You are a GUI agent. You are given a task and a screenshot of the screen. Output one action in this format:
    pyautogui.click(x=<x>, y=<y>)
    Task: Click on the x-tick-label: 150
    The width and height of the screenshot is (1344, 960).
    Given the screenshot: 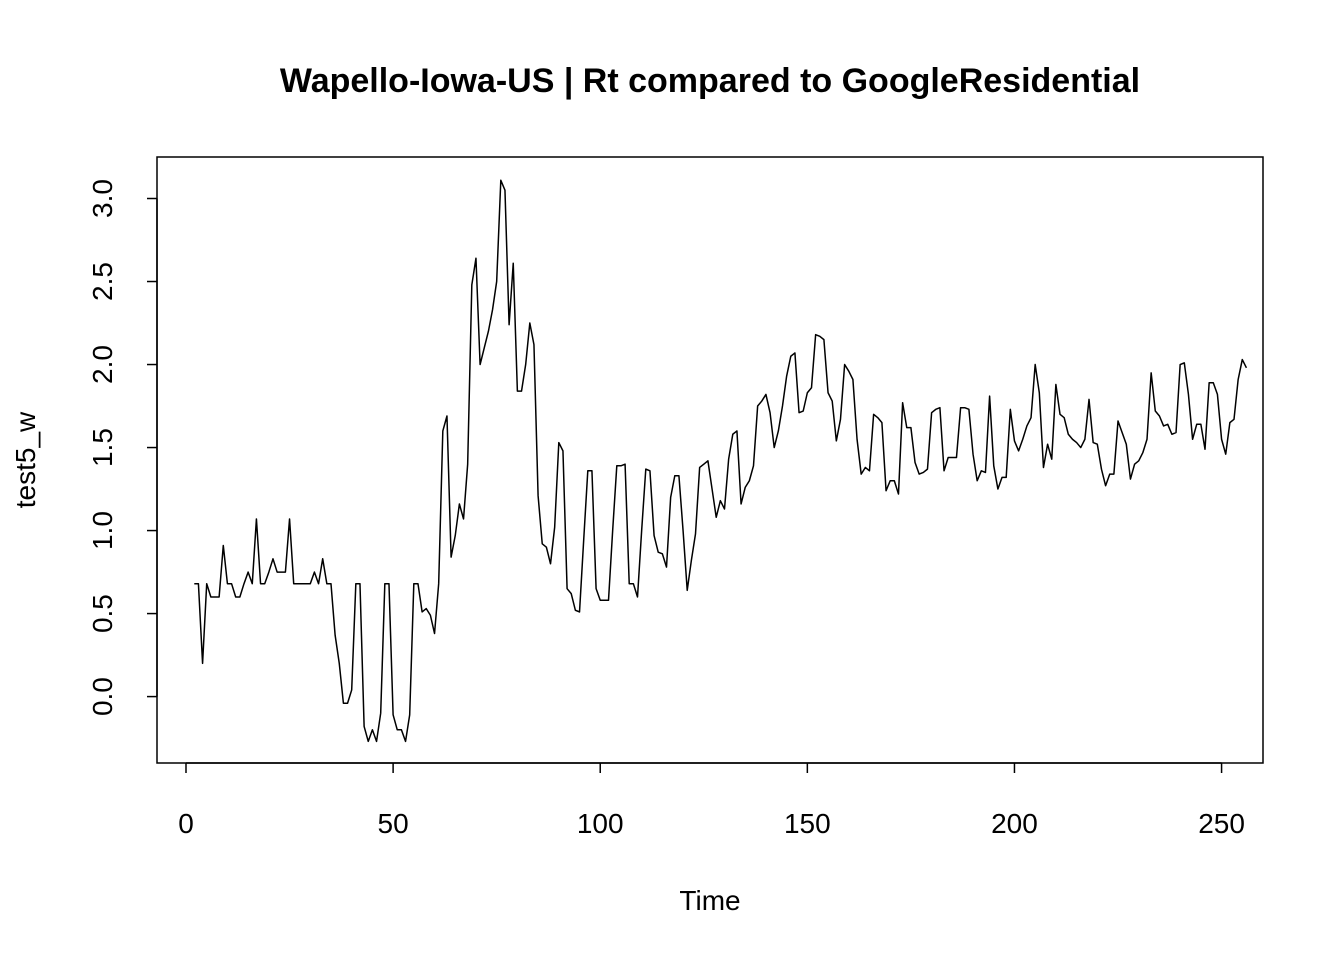 What is the action you would take?
    pyautogui.click(x=807, y=823)
    